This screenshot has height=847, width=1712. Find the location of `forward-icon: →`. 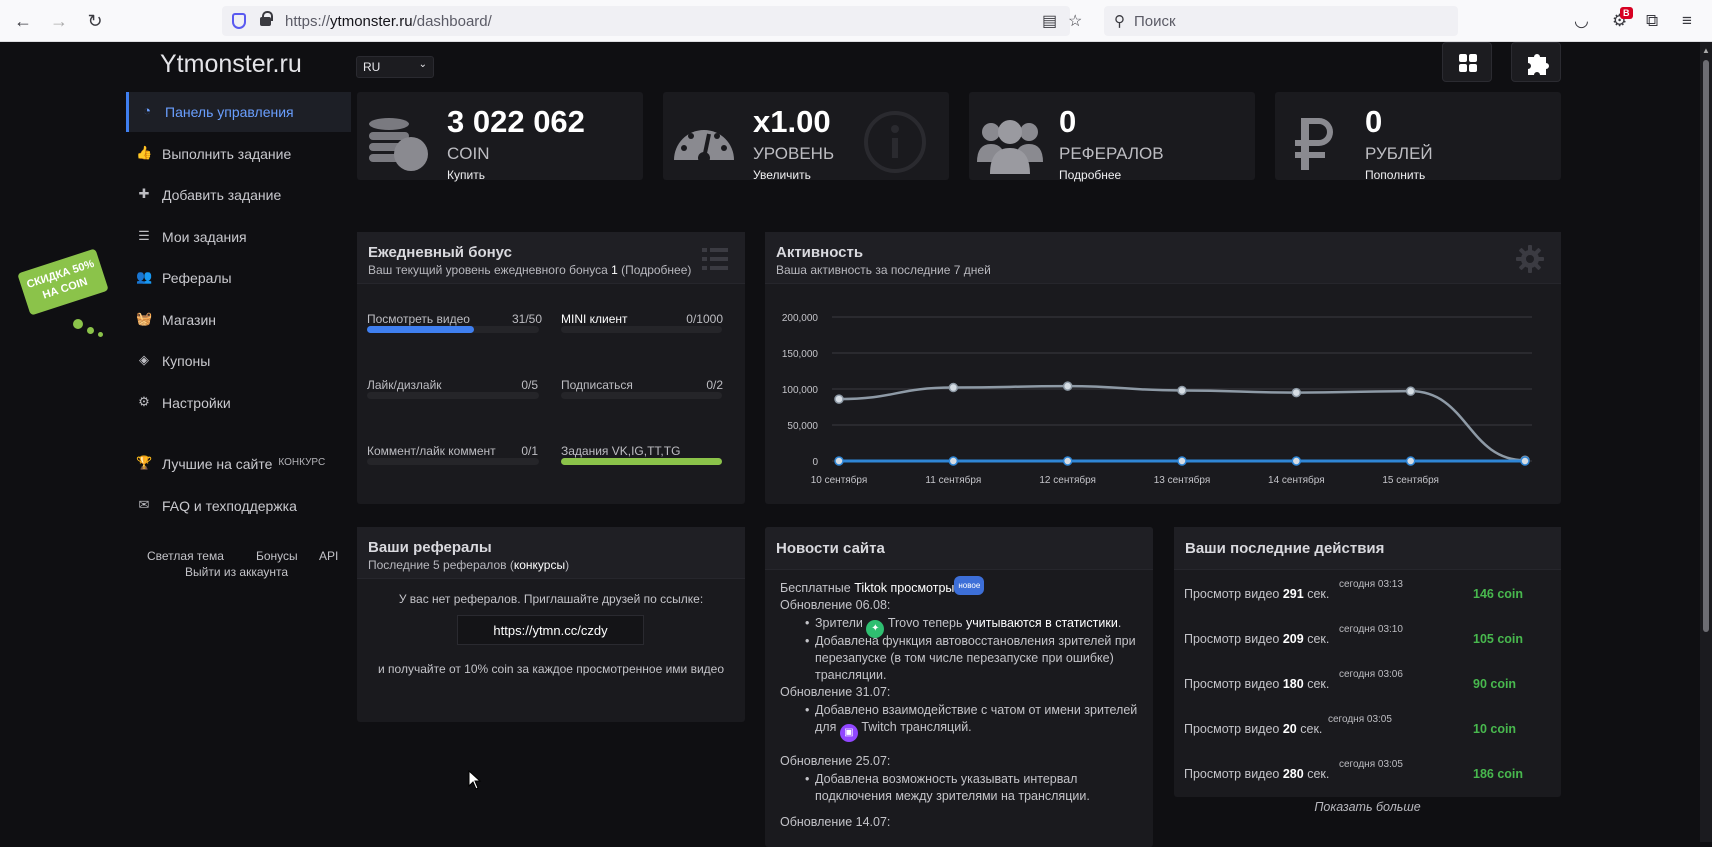

forward-icon: → is located at coordinates (59, 21).